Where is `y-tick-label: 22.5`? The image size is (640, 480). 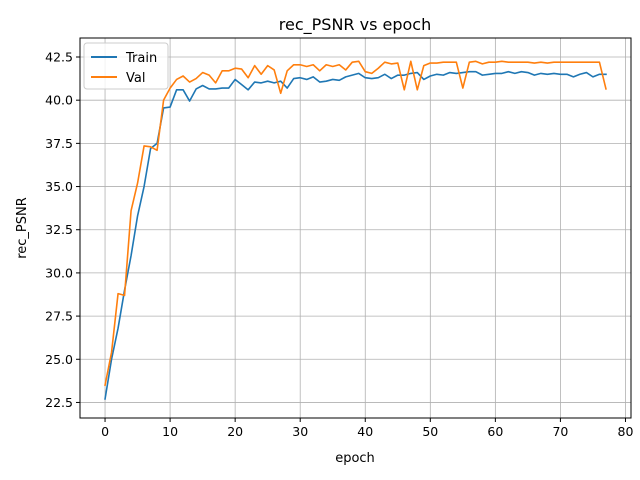
y-tick-label: 22.5 is located at coordinates (59, 402).